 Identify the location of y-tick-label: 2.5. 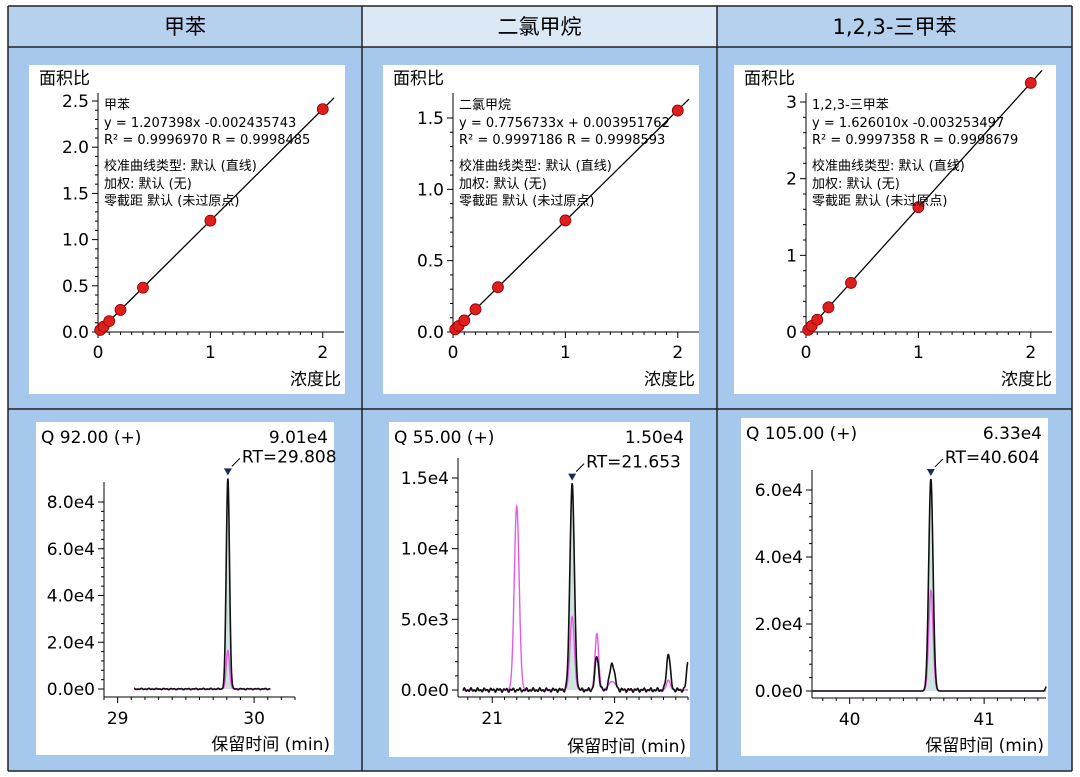
(75, 102).